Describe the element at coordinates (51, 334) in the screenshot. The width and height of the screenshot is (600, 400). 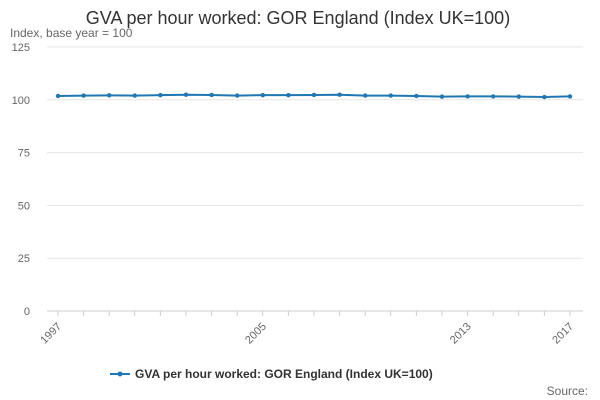
I see `x-tick-label: 1997` at that location.